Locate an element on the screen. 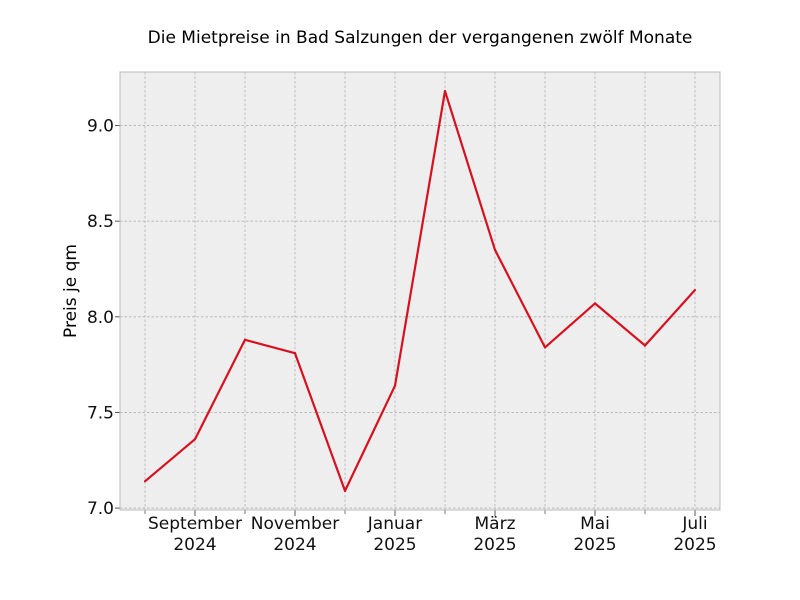 The height and width of the screenshot is (600, 800). x-tick-label: Mai 2025 is located at coordinates (594, 534).